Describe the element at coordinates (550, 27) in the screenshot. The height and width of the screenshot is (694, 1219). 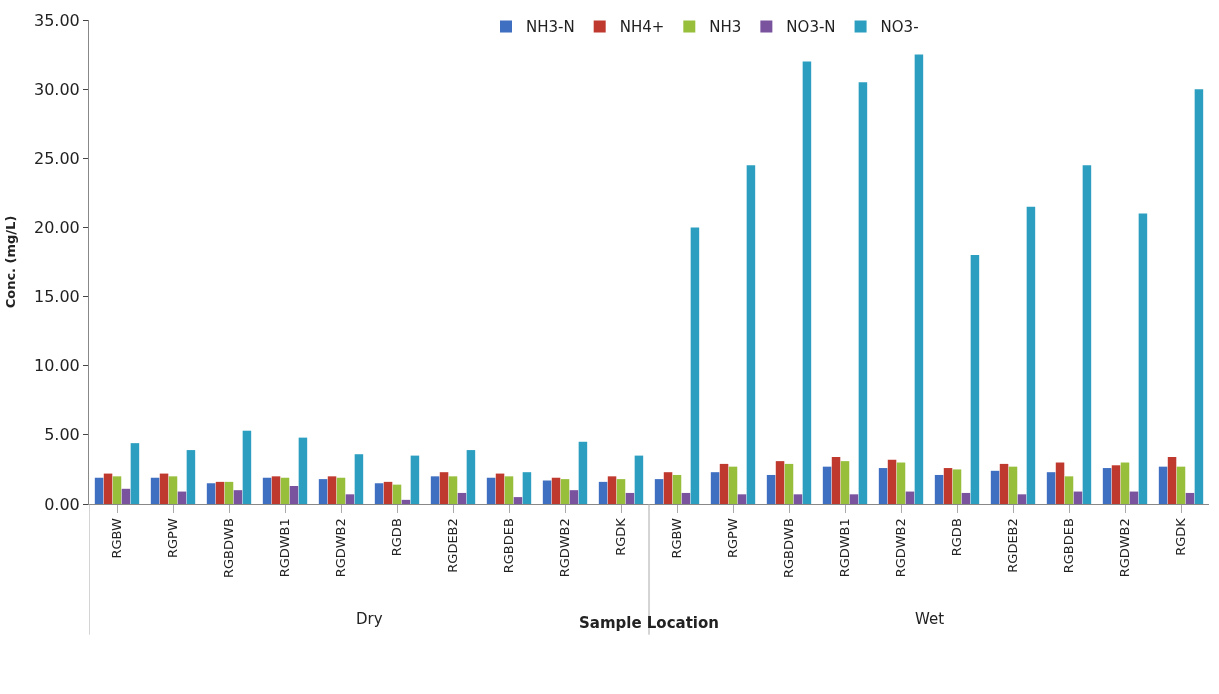
I see `legend-label: NH3-N` at that location.